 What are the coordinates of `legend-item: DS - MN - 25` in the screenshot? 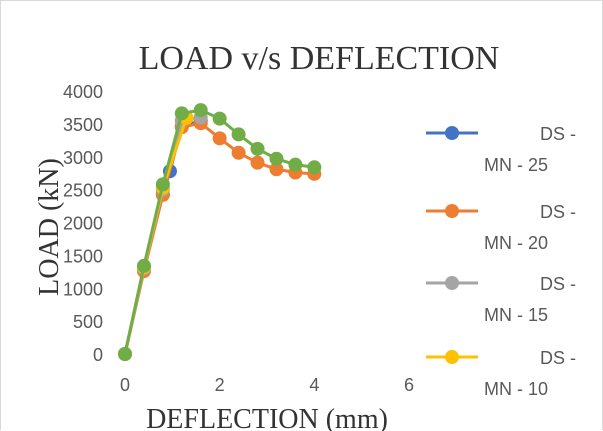 It's located at (501, 149).